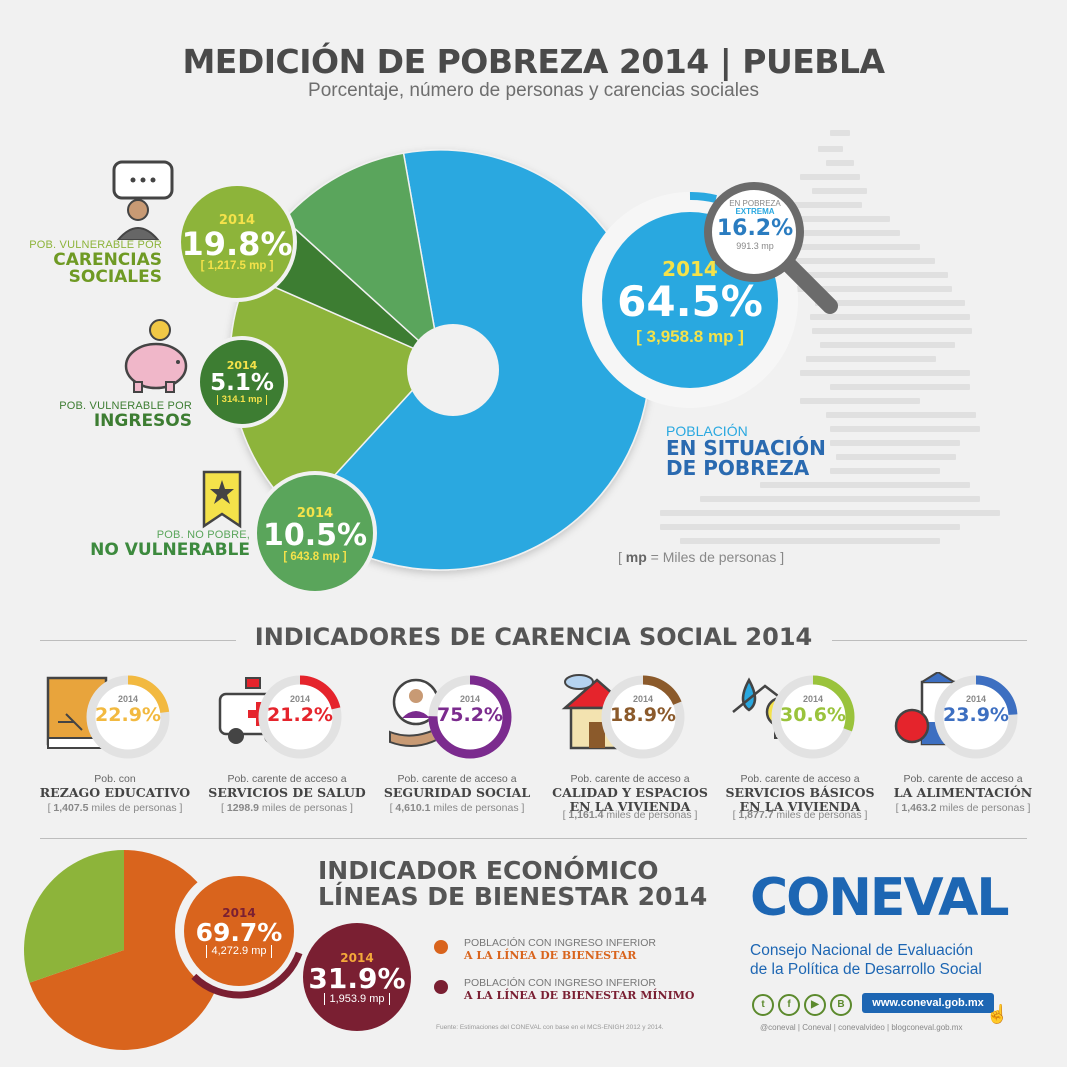  I want to click on pie-hole, so click(453, 370).